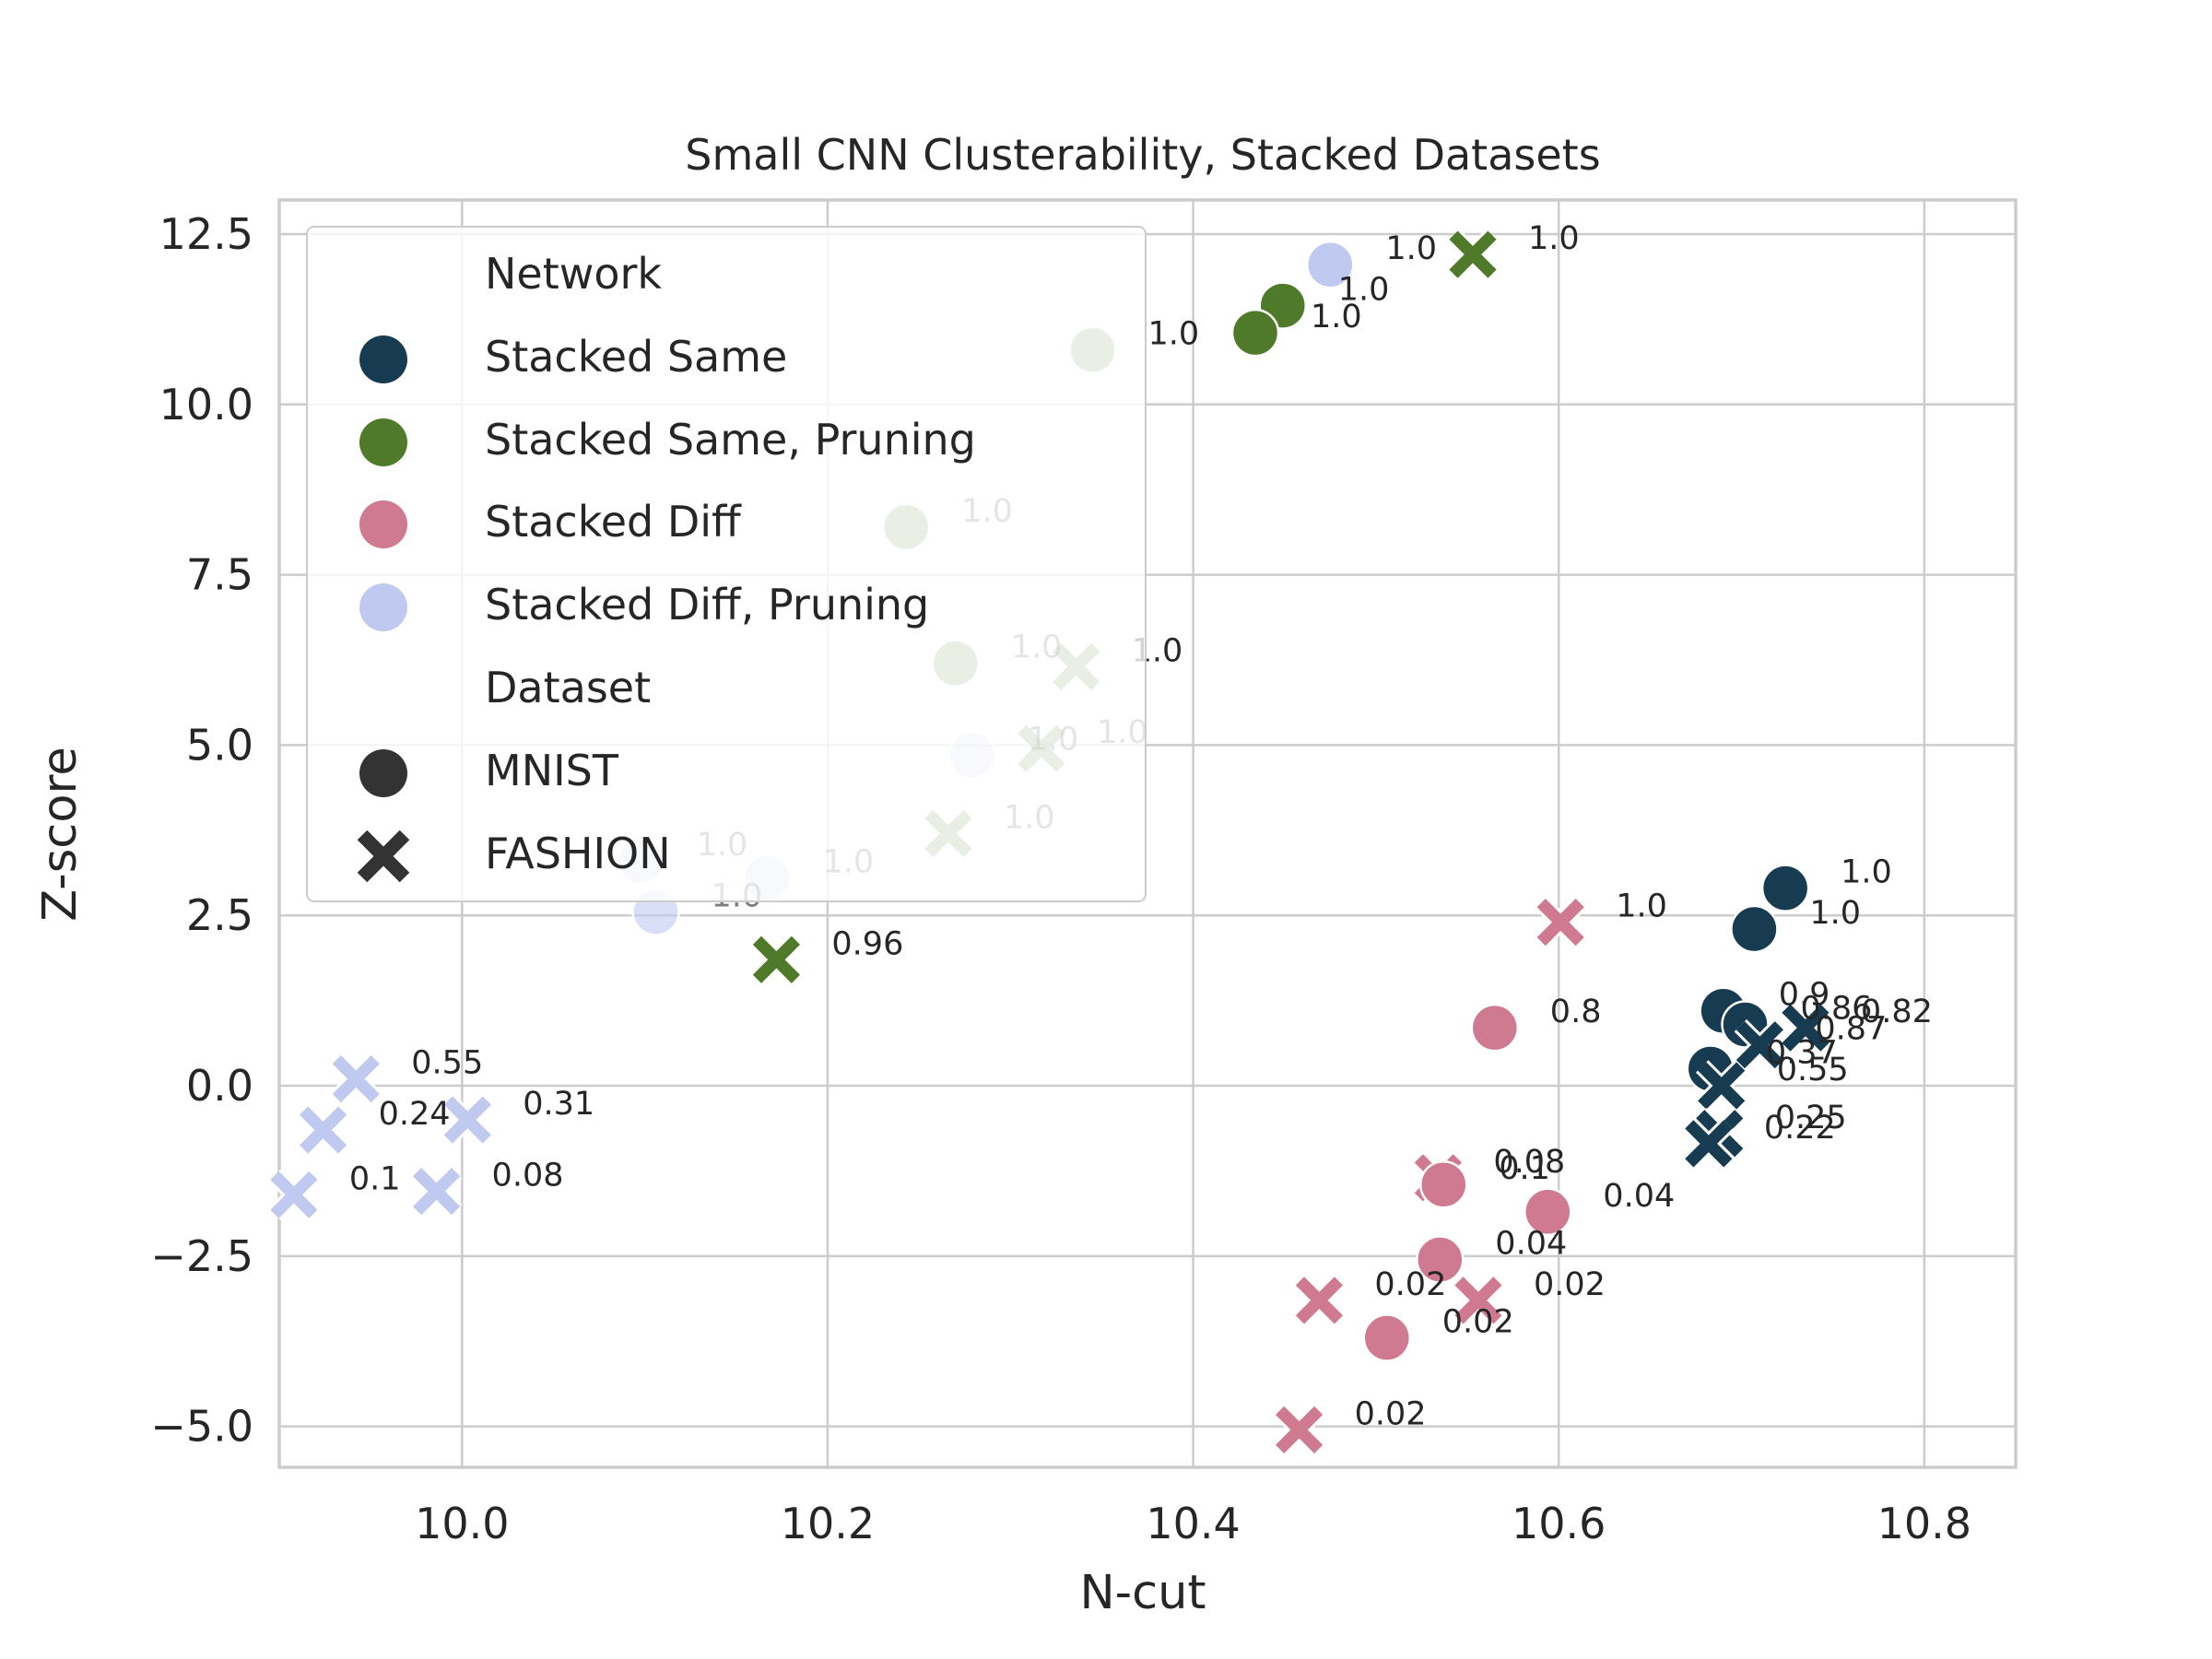 This screenshot has width=2212, height=1659. Describe the element at coordinates (613, 522) in the screenshot. I see `legend-label-stacked-diff: Stacked Diff` at that location.